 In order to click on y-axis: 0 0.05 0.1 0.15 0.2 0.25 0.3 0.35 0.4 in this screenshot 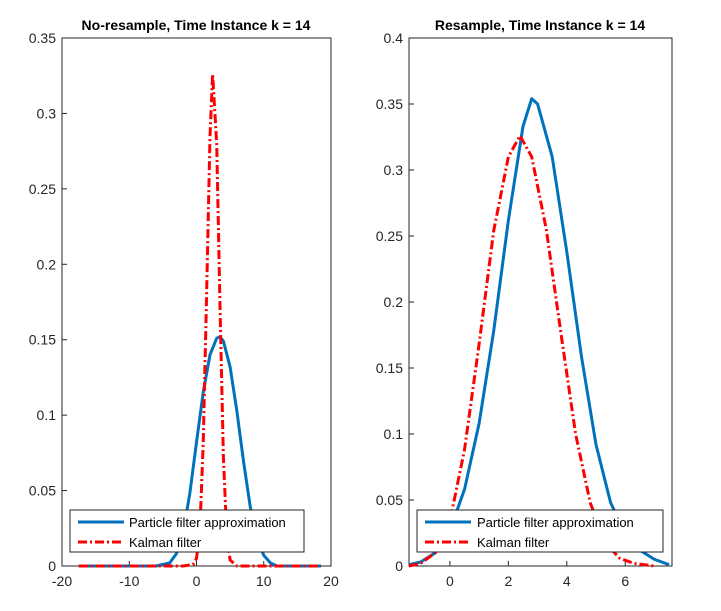, I will do `click(395, 302)`.